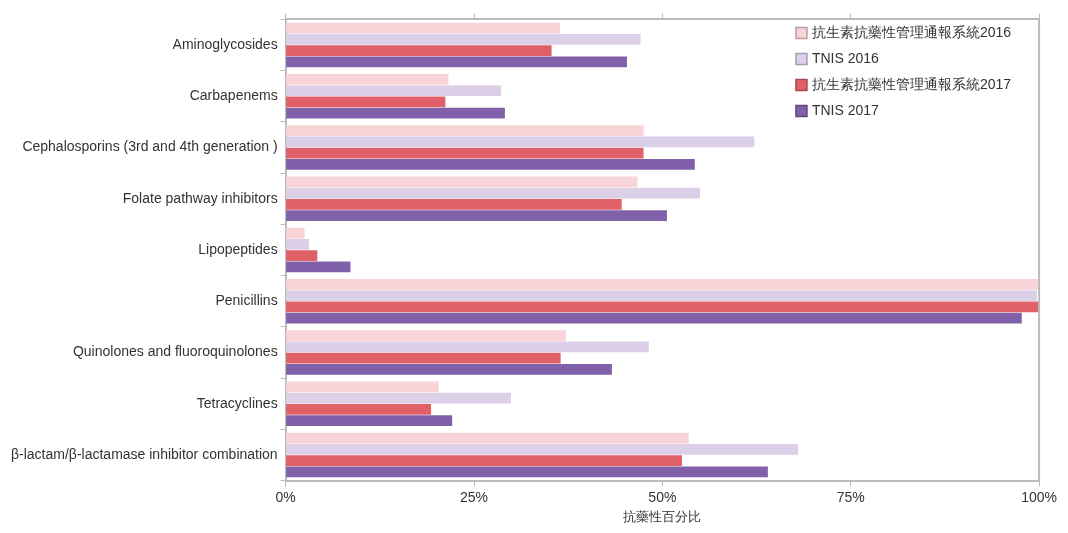  What do you see at coordinates (1039, 496) in the screenshot?
I see `x-tick-label: 100%` at bounding box center [1039, 496].